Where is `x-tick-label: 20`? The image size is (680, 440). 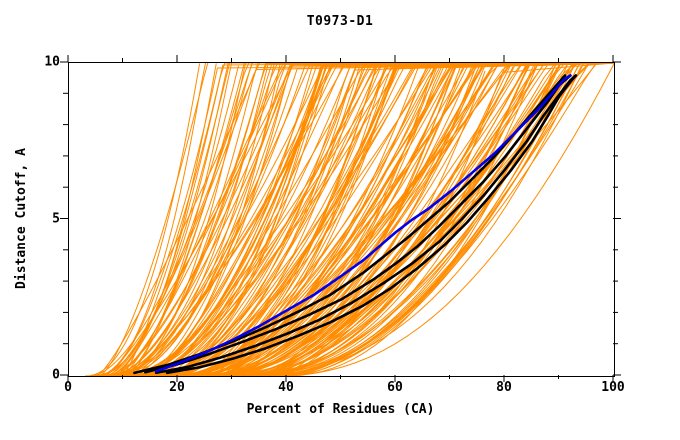
x-tick-label: 20 is located at coordinates (177, 387).